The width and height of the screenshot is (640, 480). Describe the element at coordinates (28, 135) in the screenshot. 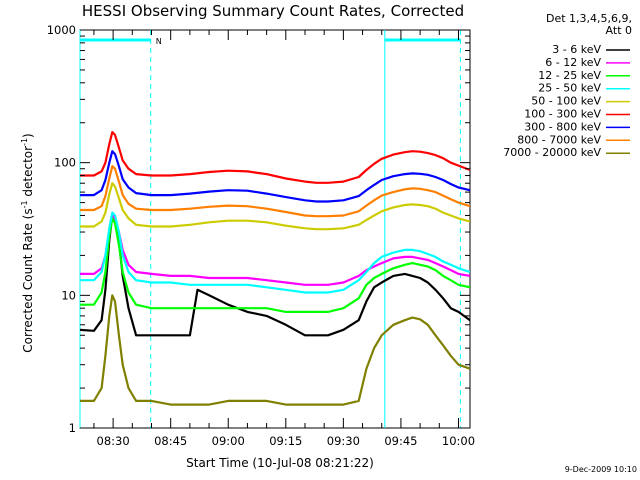

I see `y-axis-label-end: )` at that location.